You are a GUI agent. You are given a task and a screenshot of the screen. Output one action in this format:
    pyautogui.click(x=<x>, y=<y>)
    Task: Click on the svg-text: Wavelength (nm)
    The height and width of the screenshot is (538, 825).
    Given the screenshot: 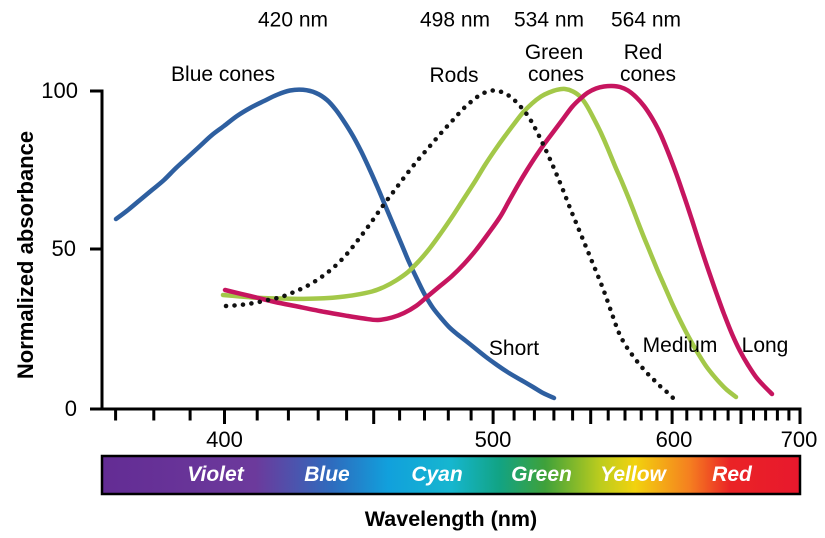 What is the action you would take?
    pyautogui.click(x=451, y=519)
    